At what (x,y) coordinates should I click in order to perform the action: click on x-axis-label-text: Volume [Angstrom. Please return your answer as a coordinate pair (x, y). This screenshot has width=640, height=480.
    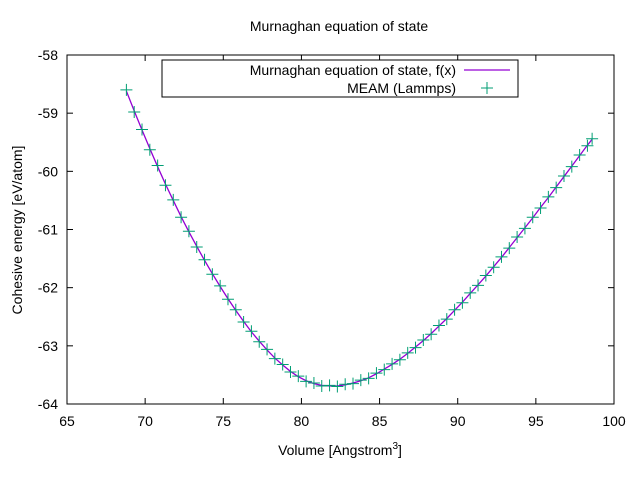
    Looking at the image, I should click on (335, 450).